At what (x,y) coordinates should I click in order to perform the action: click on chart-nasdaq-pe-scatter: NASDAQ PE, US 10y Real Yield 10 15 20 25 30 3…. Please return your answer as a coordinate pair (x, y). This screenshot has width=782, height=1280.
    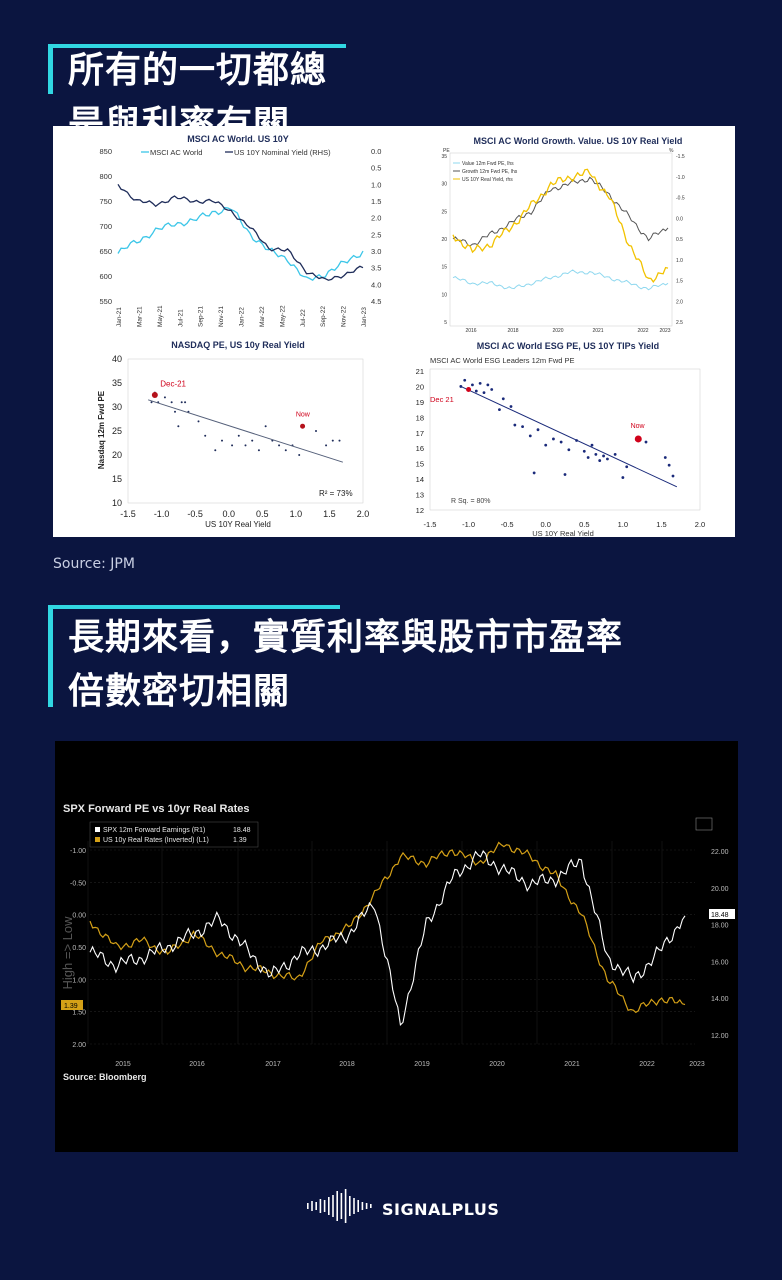
    Looking at the image, I should click on (233, 434).